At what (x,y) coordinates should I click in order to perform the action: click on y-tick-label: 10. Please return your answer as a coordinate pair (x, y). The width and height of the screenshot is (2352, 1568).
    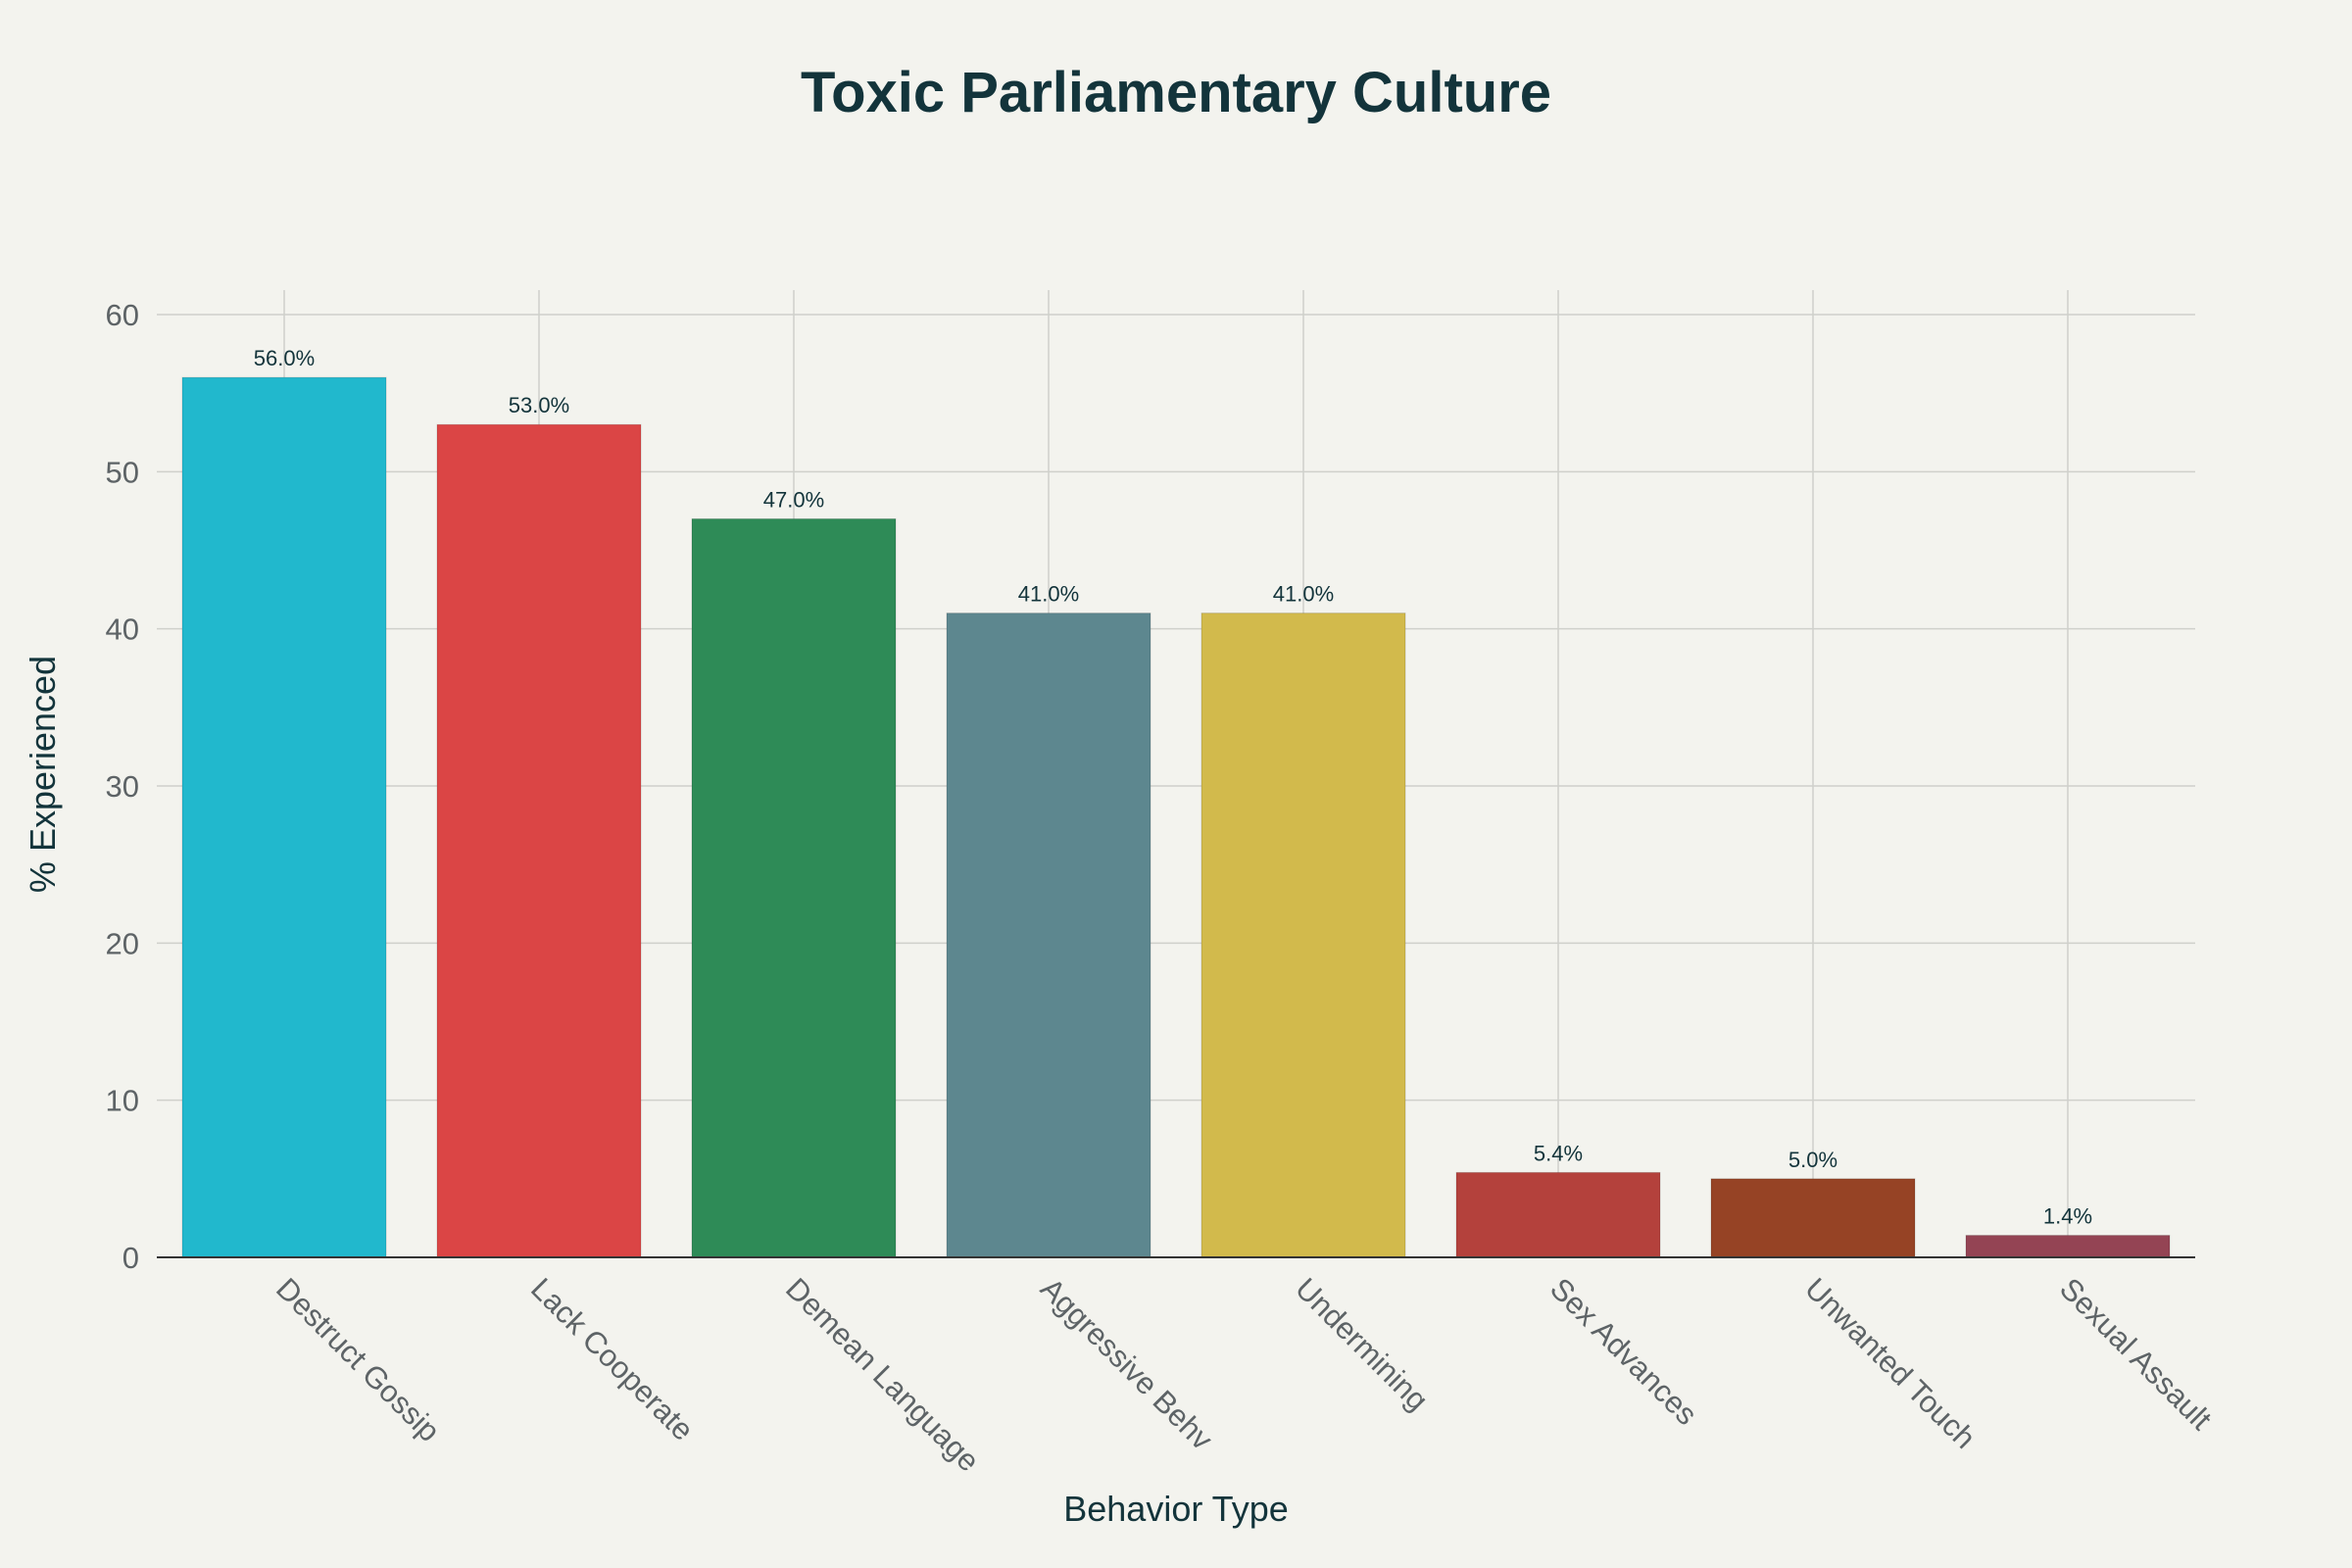
    Looking at the image, I should click on (122, 1101).